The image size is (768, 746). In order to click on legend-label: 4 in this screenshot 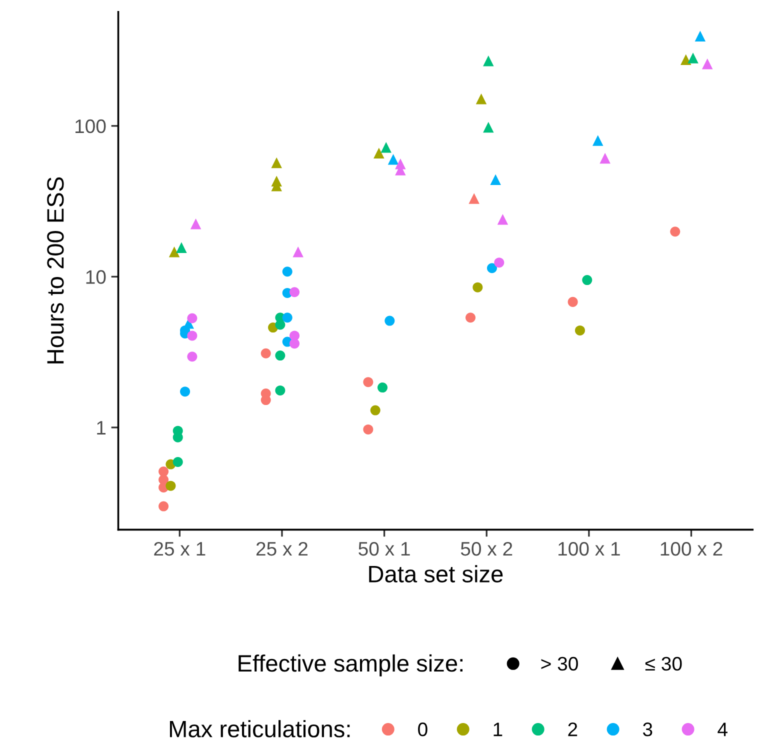, I will do `click(723, 729)`.